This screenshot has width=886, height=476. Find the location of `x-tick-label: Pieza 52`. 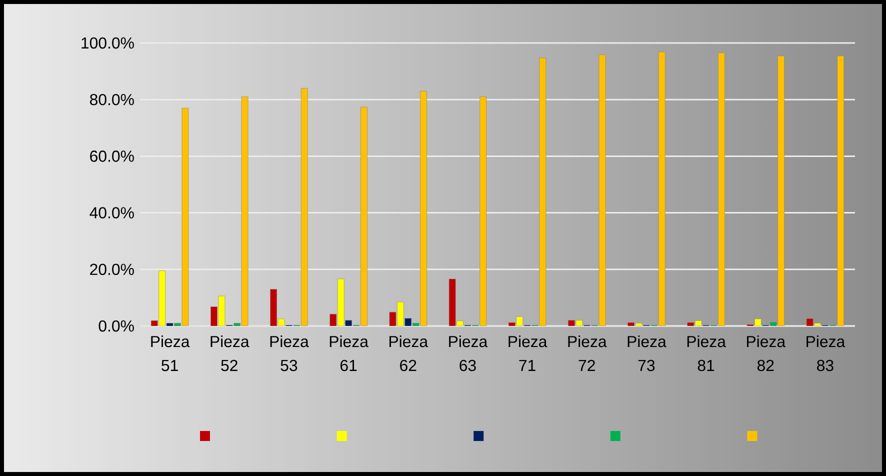

x-tick-label: Pieza 52 is located at coordinates (230, 354).